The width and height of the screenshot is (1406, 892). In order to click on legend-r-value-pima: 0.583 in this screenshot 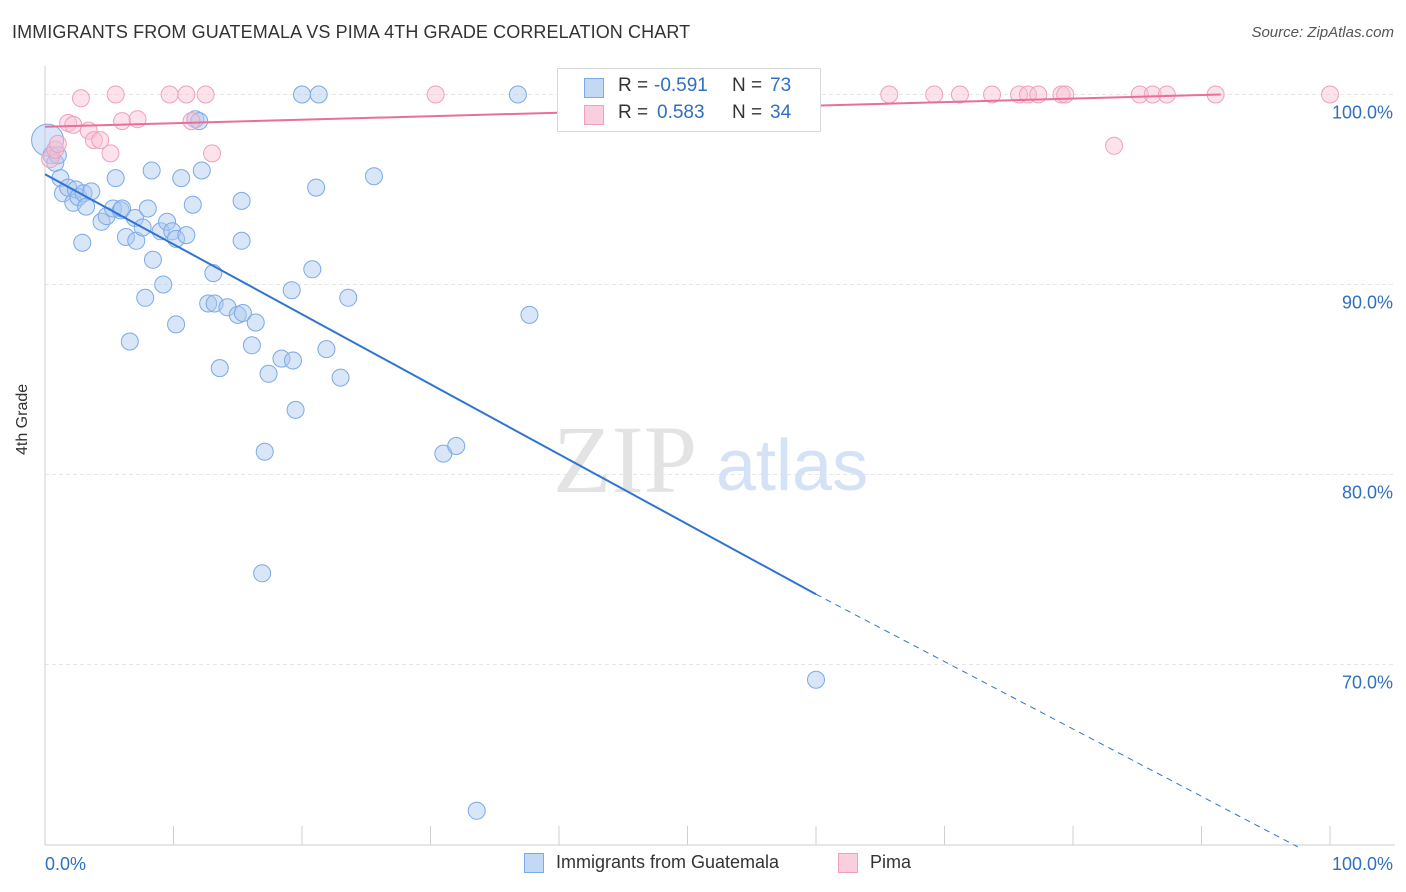, I will do `click(681, 112)`.